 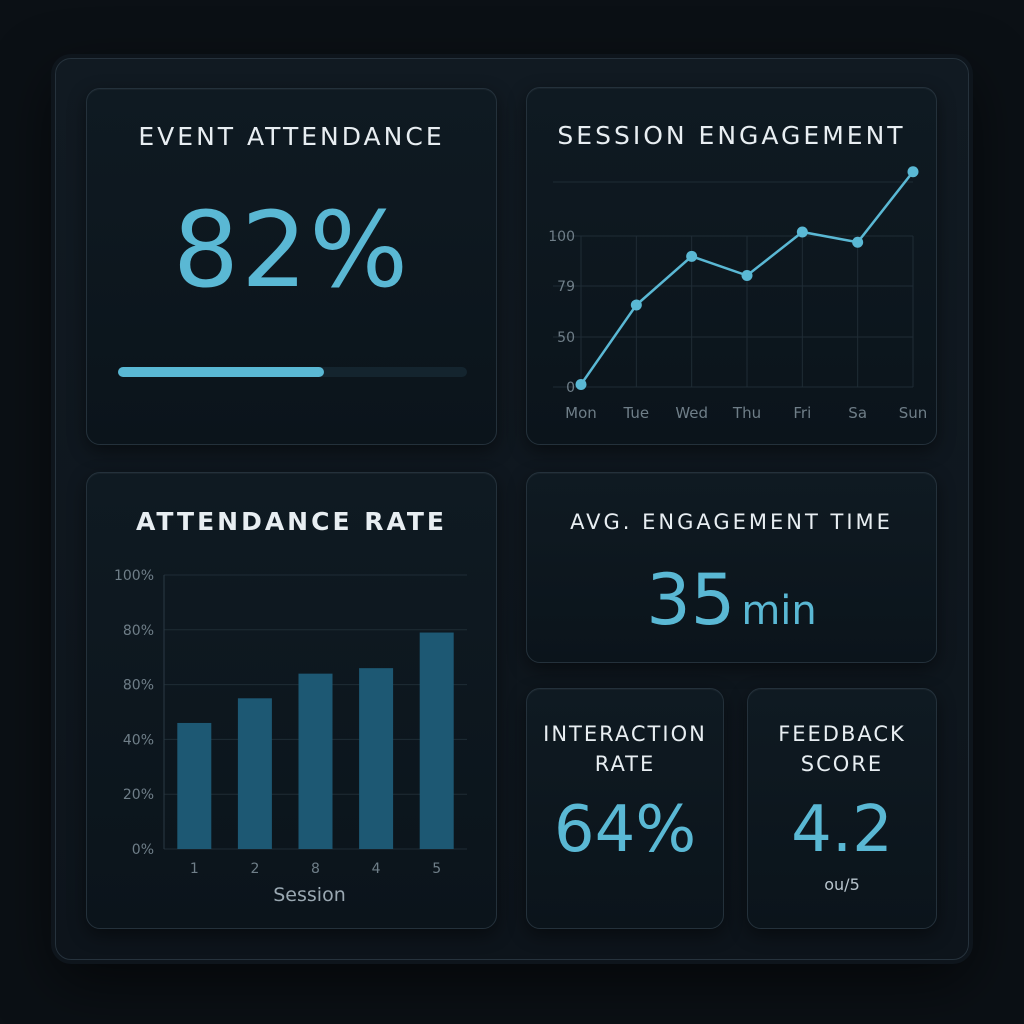 What do you see at coordinates (842, 734) in the screenshot?
I see `feedback-score-title-line1: FEEDBACK` at bounding box center [842, 734].